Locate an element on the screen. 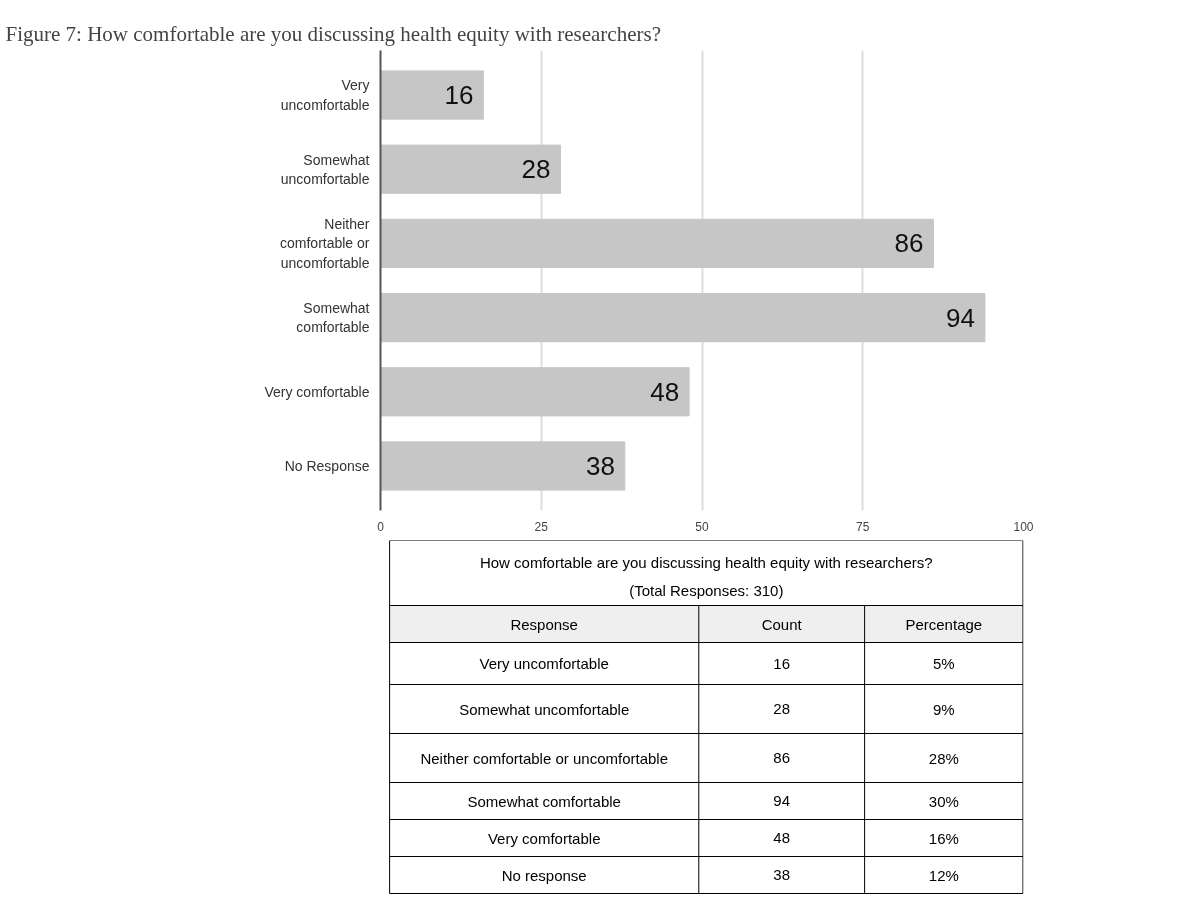 The image size is (1202, 907). chart-title: Figure 7: How comfortable are you discussing health equity with researchers? is located at coordinates (333, 33).